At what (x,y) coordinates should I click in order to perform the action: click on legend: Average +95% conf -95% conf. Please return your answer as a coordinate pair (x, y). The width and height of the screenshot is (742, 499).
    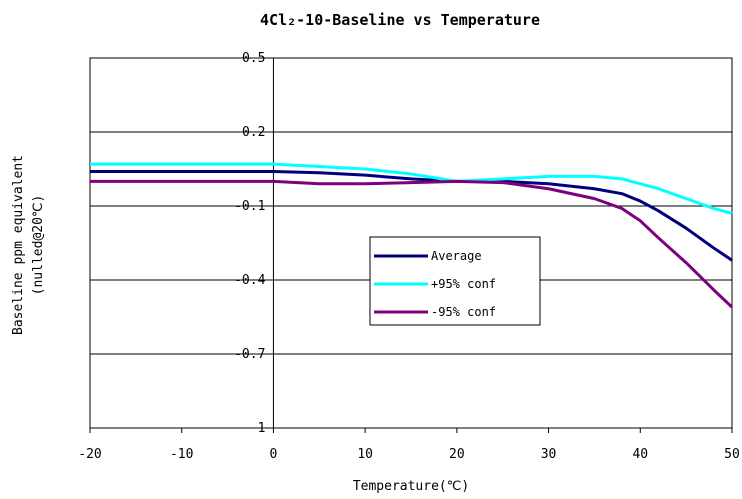
    Looking at the image, I should click on (455, 281).